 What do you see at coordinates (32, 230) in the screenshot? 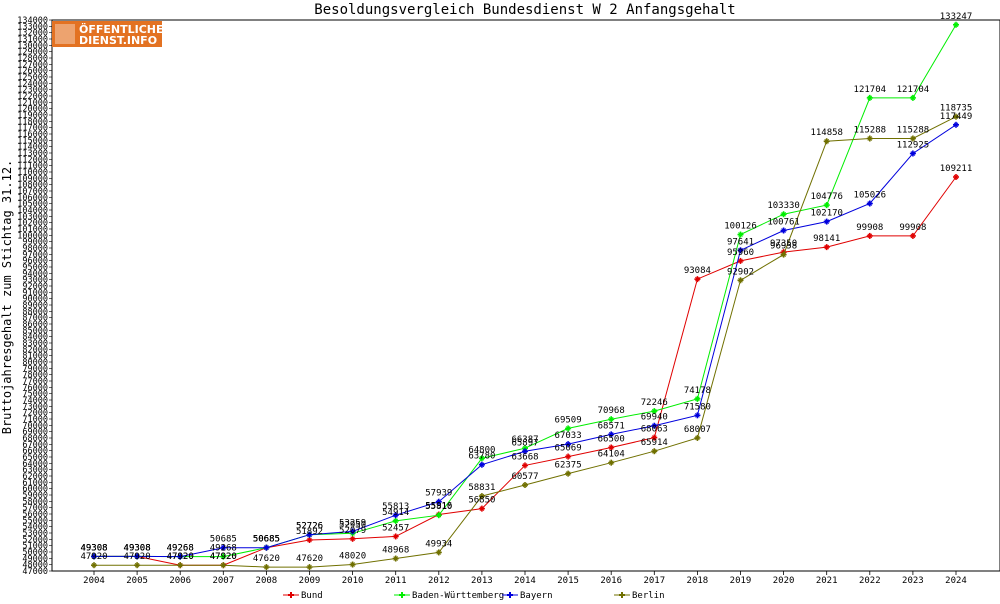
I see `y-tick-label: 101000` at bounding box center [32, 230].